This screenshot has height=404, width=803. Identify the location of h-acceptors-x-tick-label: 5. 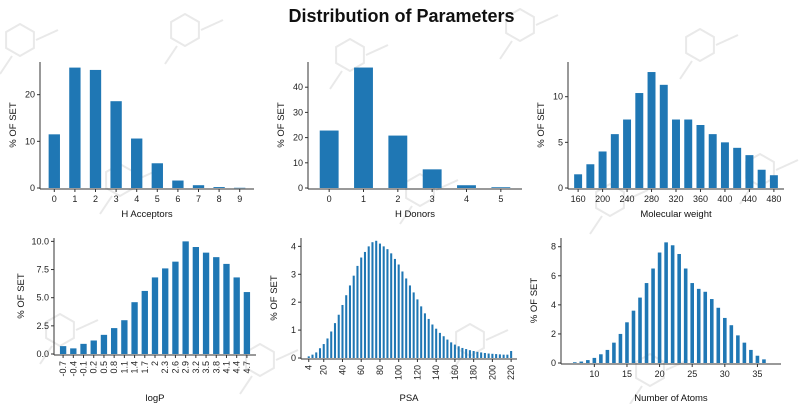
(157, 199).